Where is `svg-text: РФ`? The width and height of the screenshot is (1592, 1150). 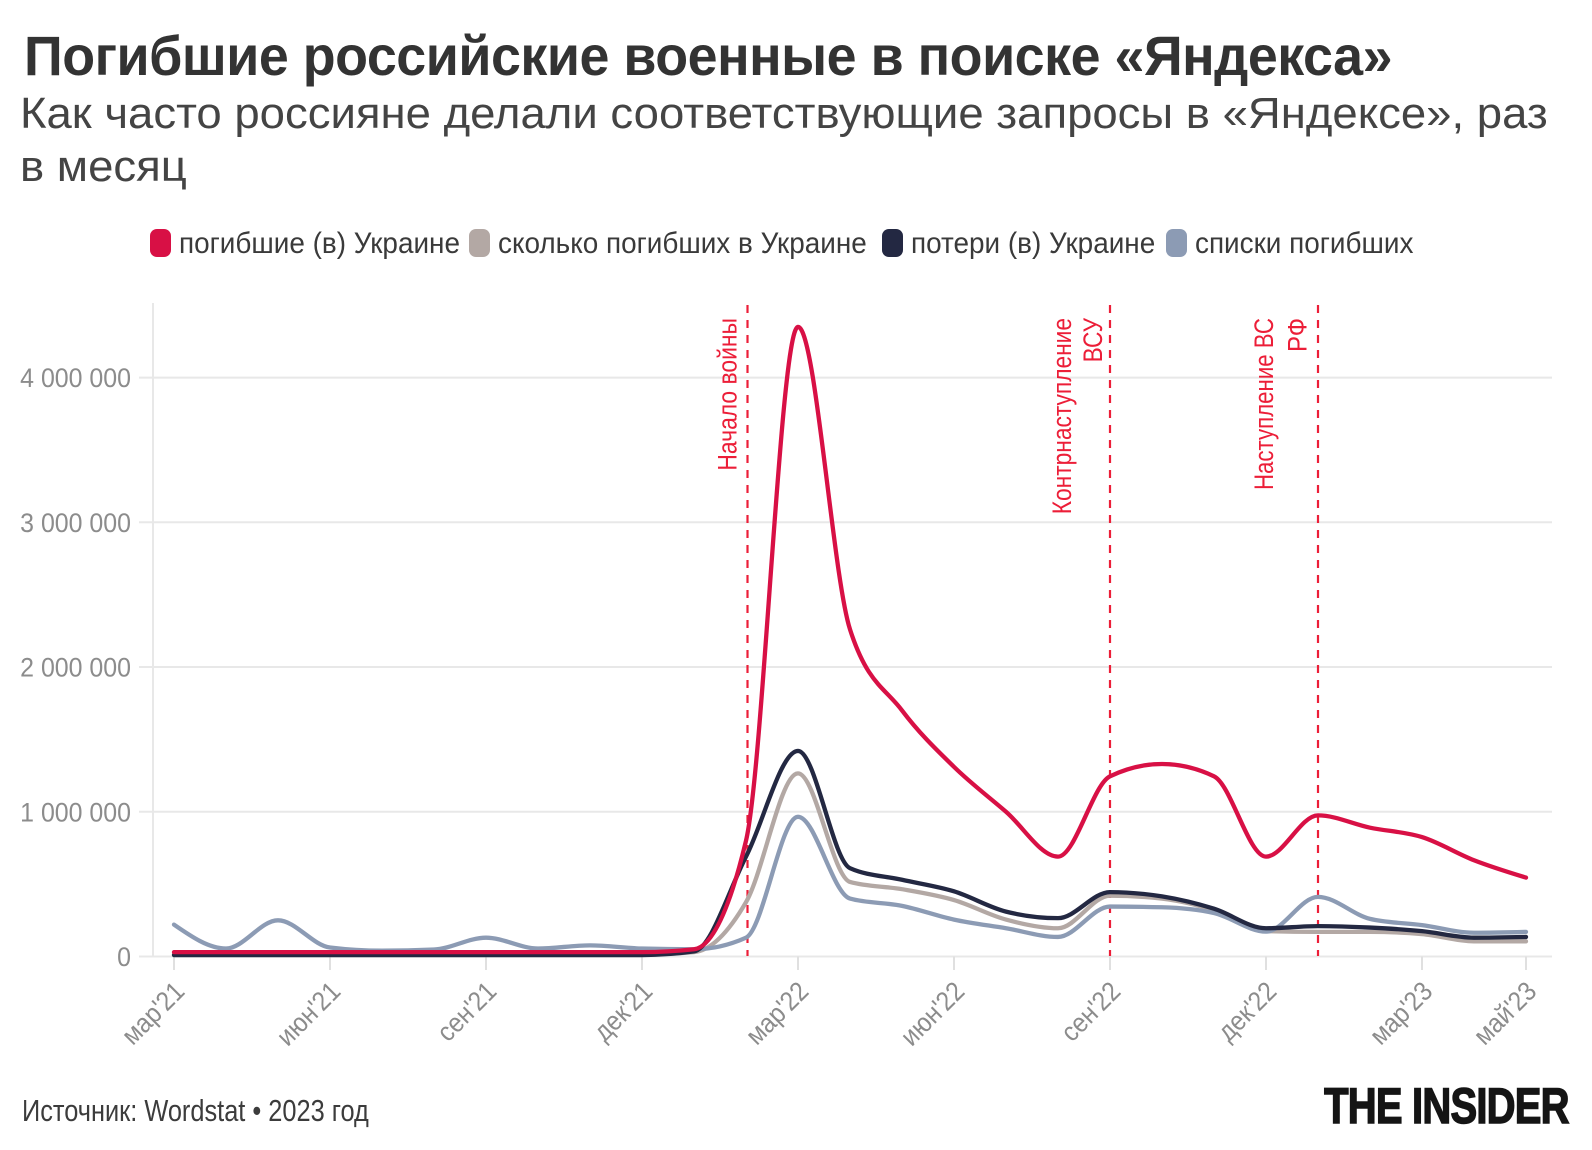 svg-text: РФ is located at coordinates (1297, 335).